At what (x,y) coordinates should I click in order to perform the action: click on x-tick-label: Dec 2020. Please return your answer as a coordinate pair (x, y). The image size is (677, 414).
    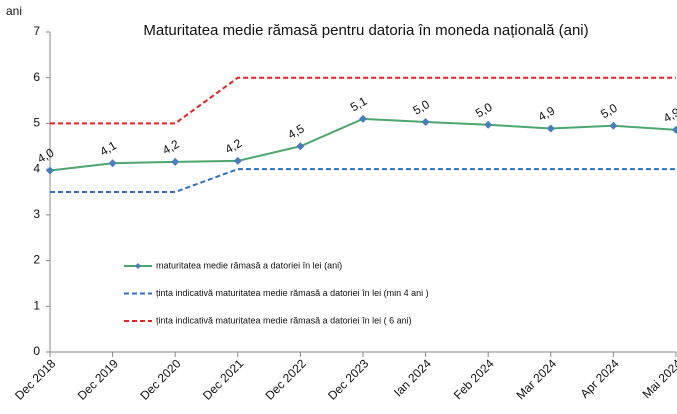
    Looking at the image, I should click on (160, 379).